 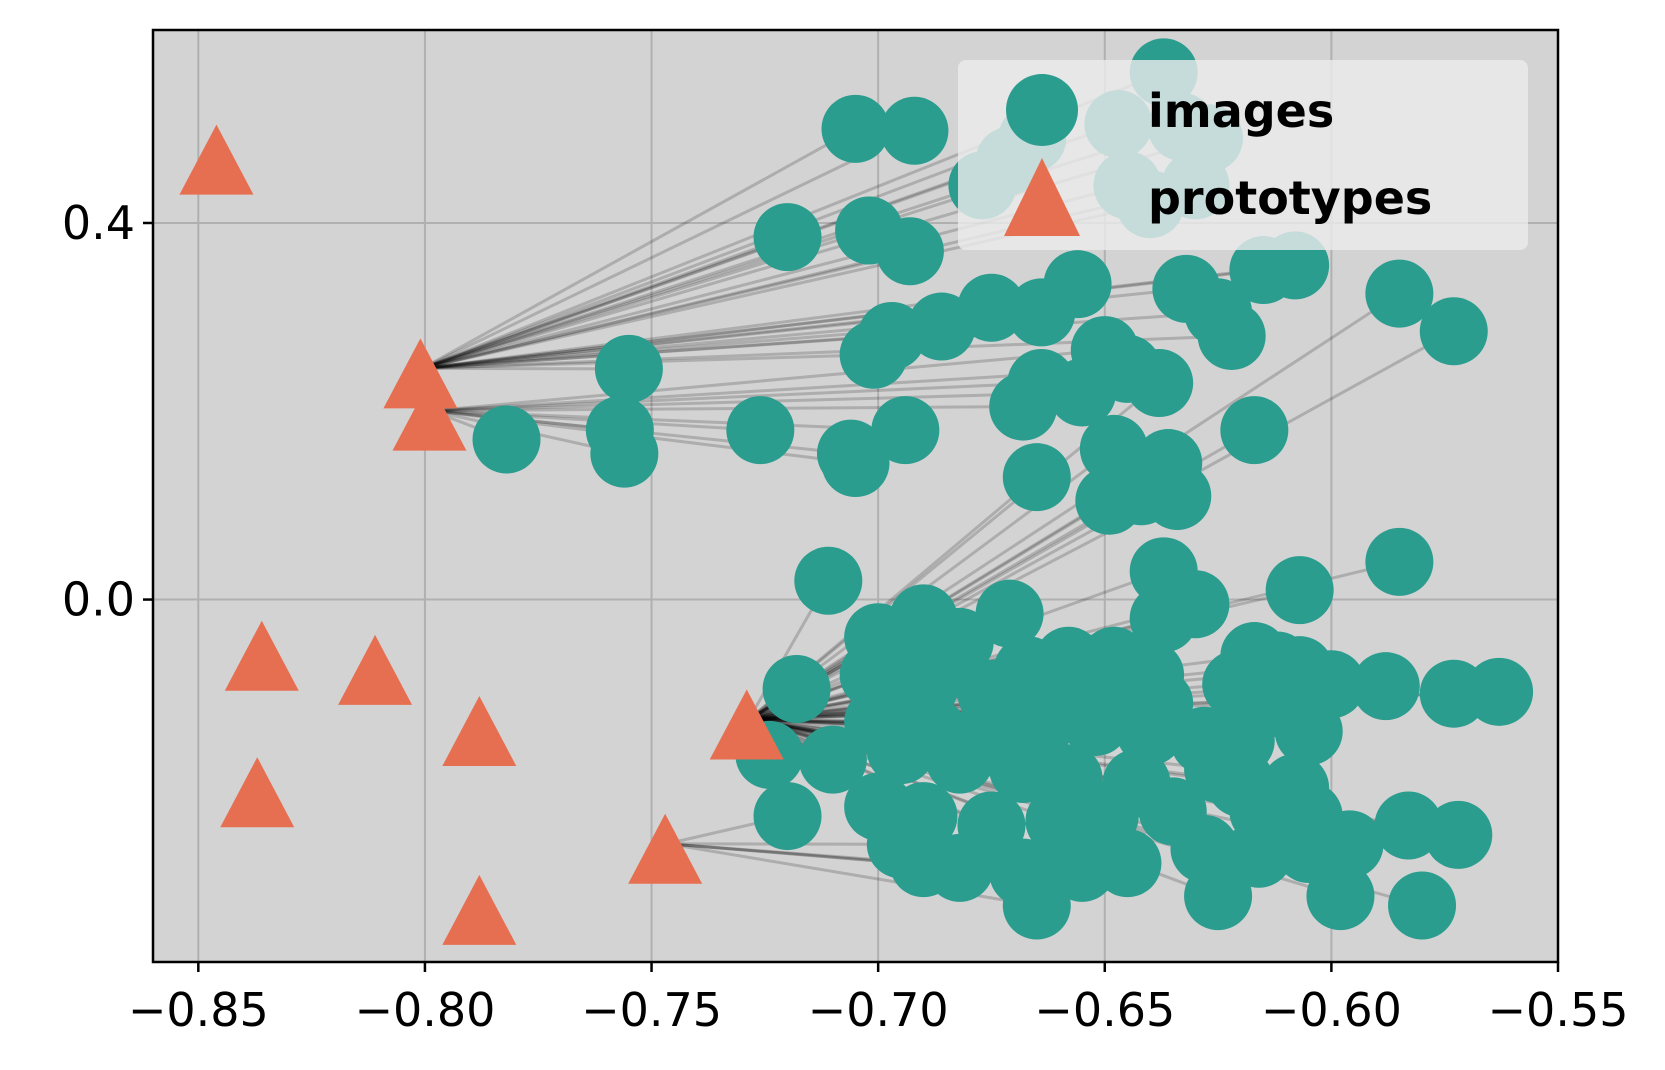 What do you see at coordinates (198, 1010) in the screenshot?
I see `x-tick-label: −0.85` at bounding box center [198, 1010].